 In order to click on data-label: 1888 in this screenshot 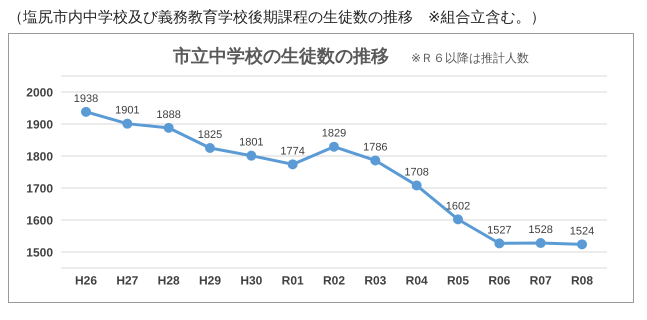, I will do `click(168, 114)`.